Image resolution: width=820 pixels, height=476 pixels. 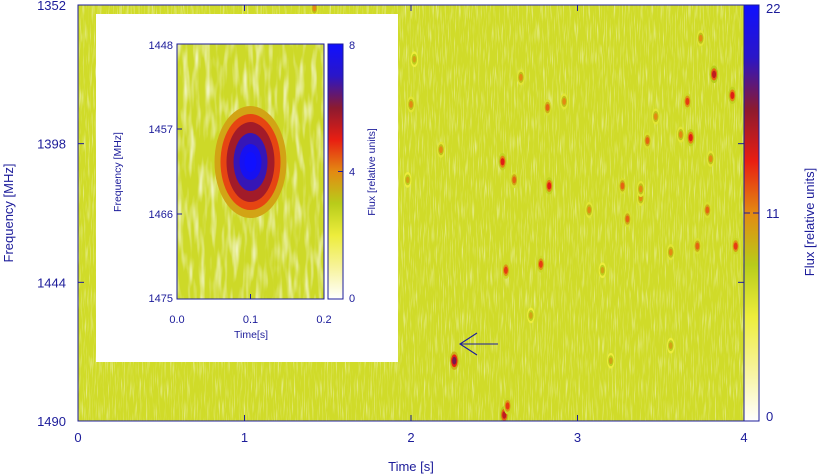 What do you see at coordinates (352, 173) in the screenshot?
I see `inset-colorbar-tick-label: 4` at bounding box center [352, 173].